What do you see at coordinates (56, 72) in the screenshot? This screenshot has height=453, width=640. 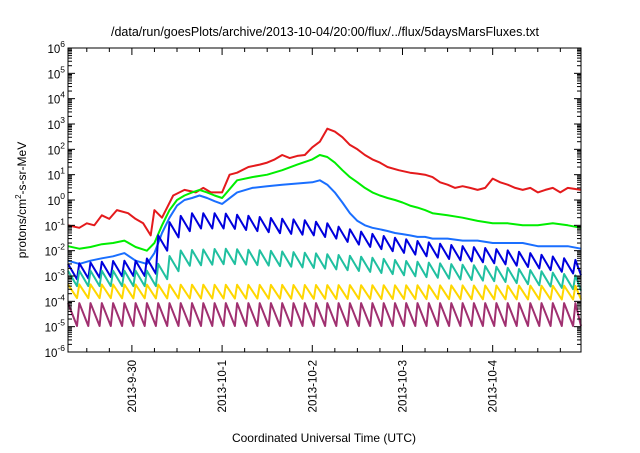 I see `y-tick-label: 10⁵` at bounding box center [56, 72].